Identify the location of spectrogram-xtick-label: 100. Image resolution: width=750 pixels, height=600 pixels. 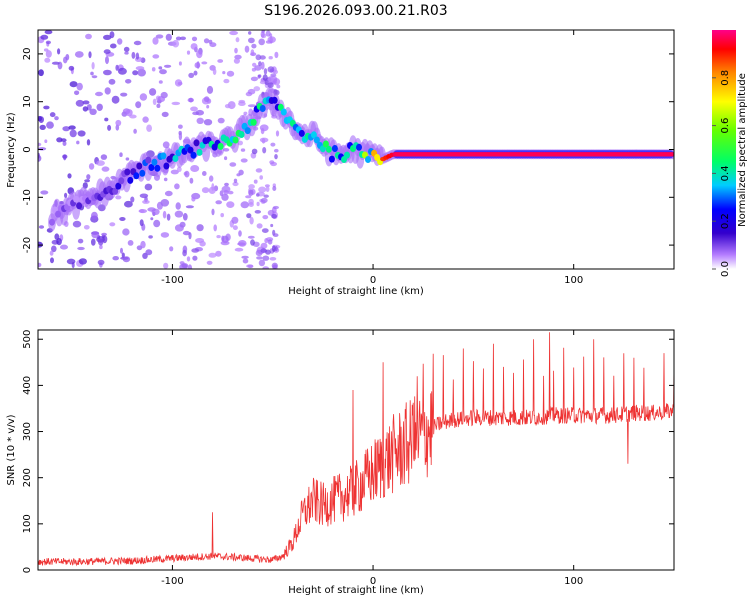
(573, 280).